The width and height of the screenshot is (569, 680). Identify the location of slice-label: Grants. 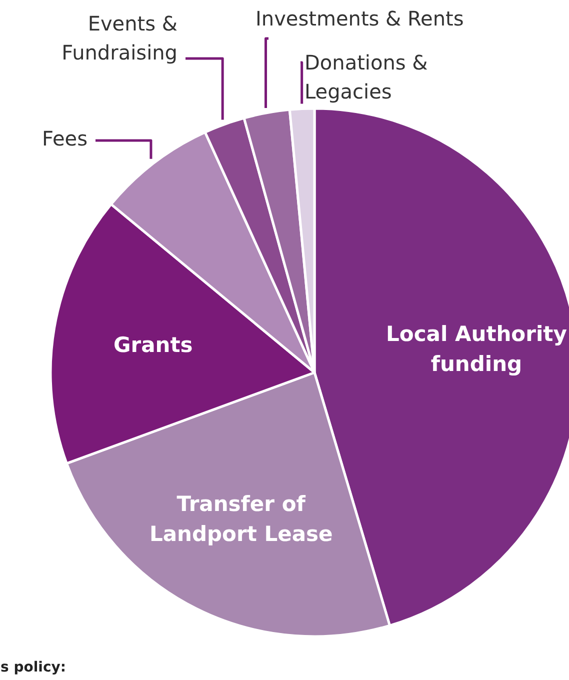
(153, 344).